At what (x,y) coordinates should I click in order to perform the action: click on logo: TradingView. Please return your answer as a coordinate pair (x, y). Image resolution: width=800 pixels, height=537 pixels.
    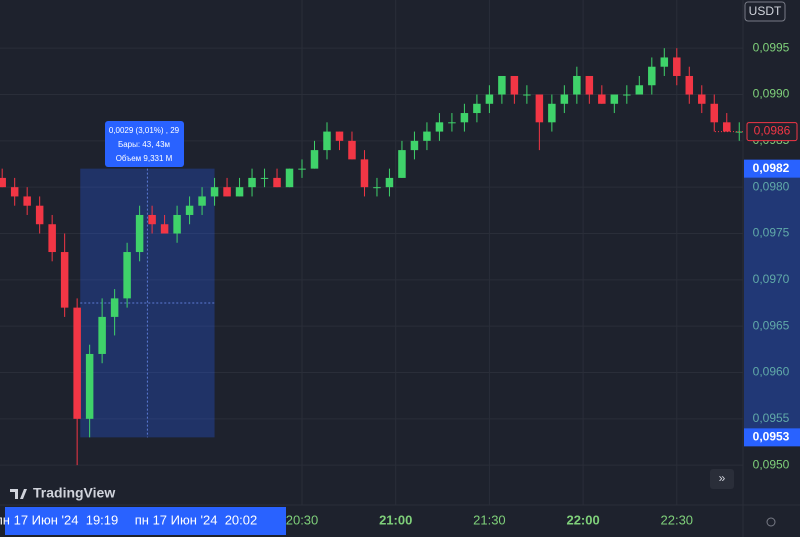
    Looking at the image, I should click on (62, 493).